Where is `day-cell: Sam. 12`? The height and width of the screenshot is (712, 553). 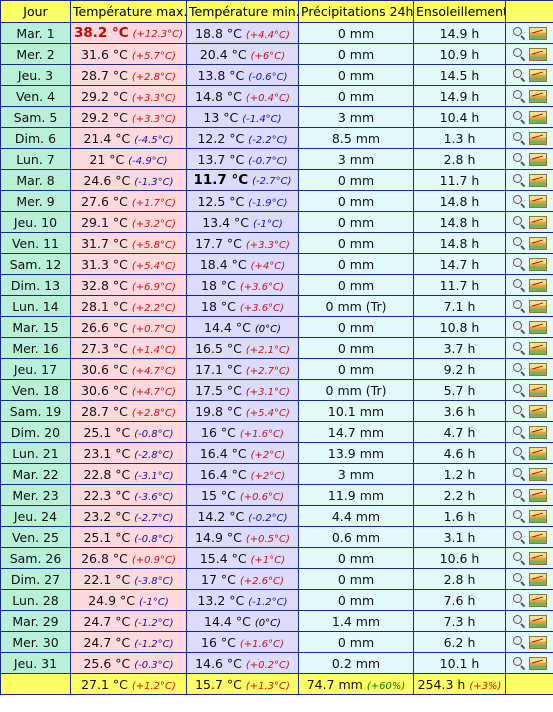 day-cell: Sam. 12 is located at coordinates (35, 264).